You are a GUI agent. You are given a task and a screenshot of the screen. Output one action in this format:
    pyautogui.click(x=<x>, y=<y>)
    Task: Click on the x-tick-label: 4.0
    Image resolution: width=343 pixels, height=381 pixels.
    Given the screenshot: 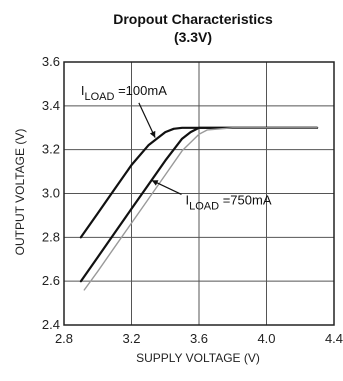 What is the action you would take?
    pyautogui.click(x=266, y=338)
    